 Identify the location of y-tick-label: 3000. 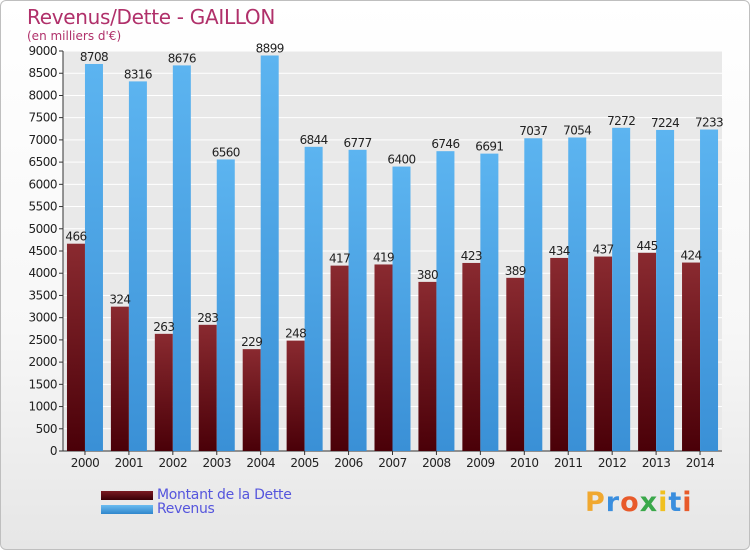
(42, 318).